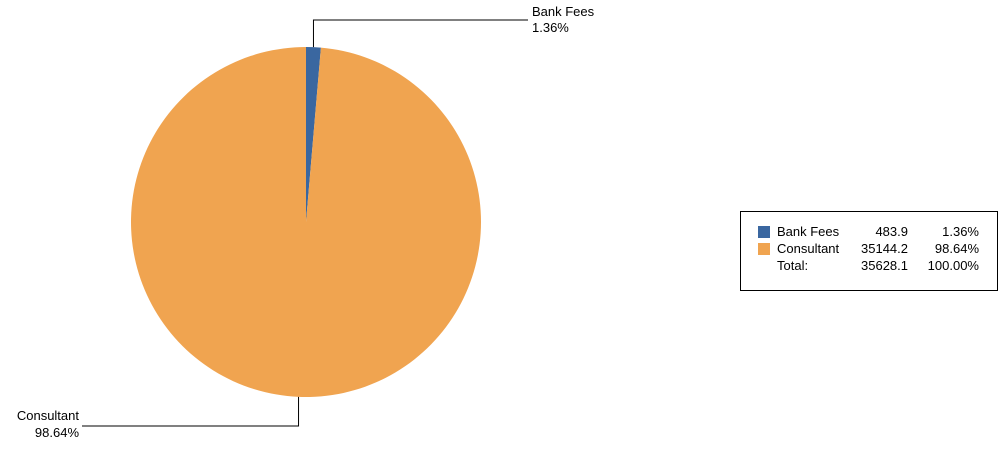  I want to click on legend-swatch-consultant, so click(764, 249).